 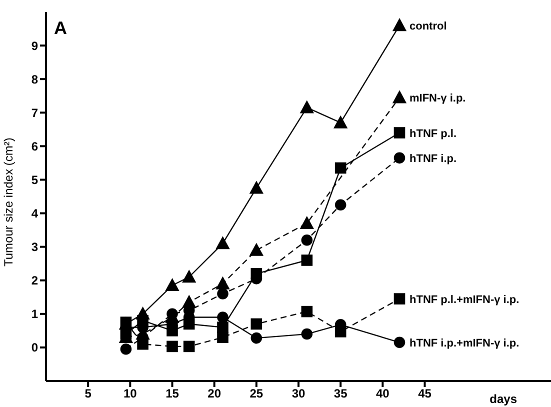 I want to click on x-tick-label: 35, so click(x=341, y=393).